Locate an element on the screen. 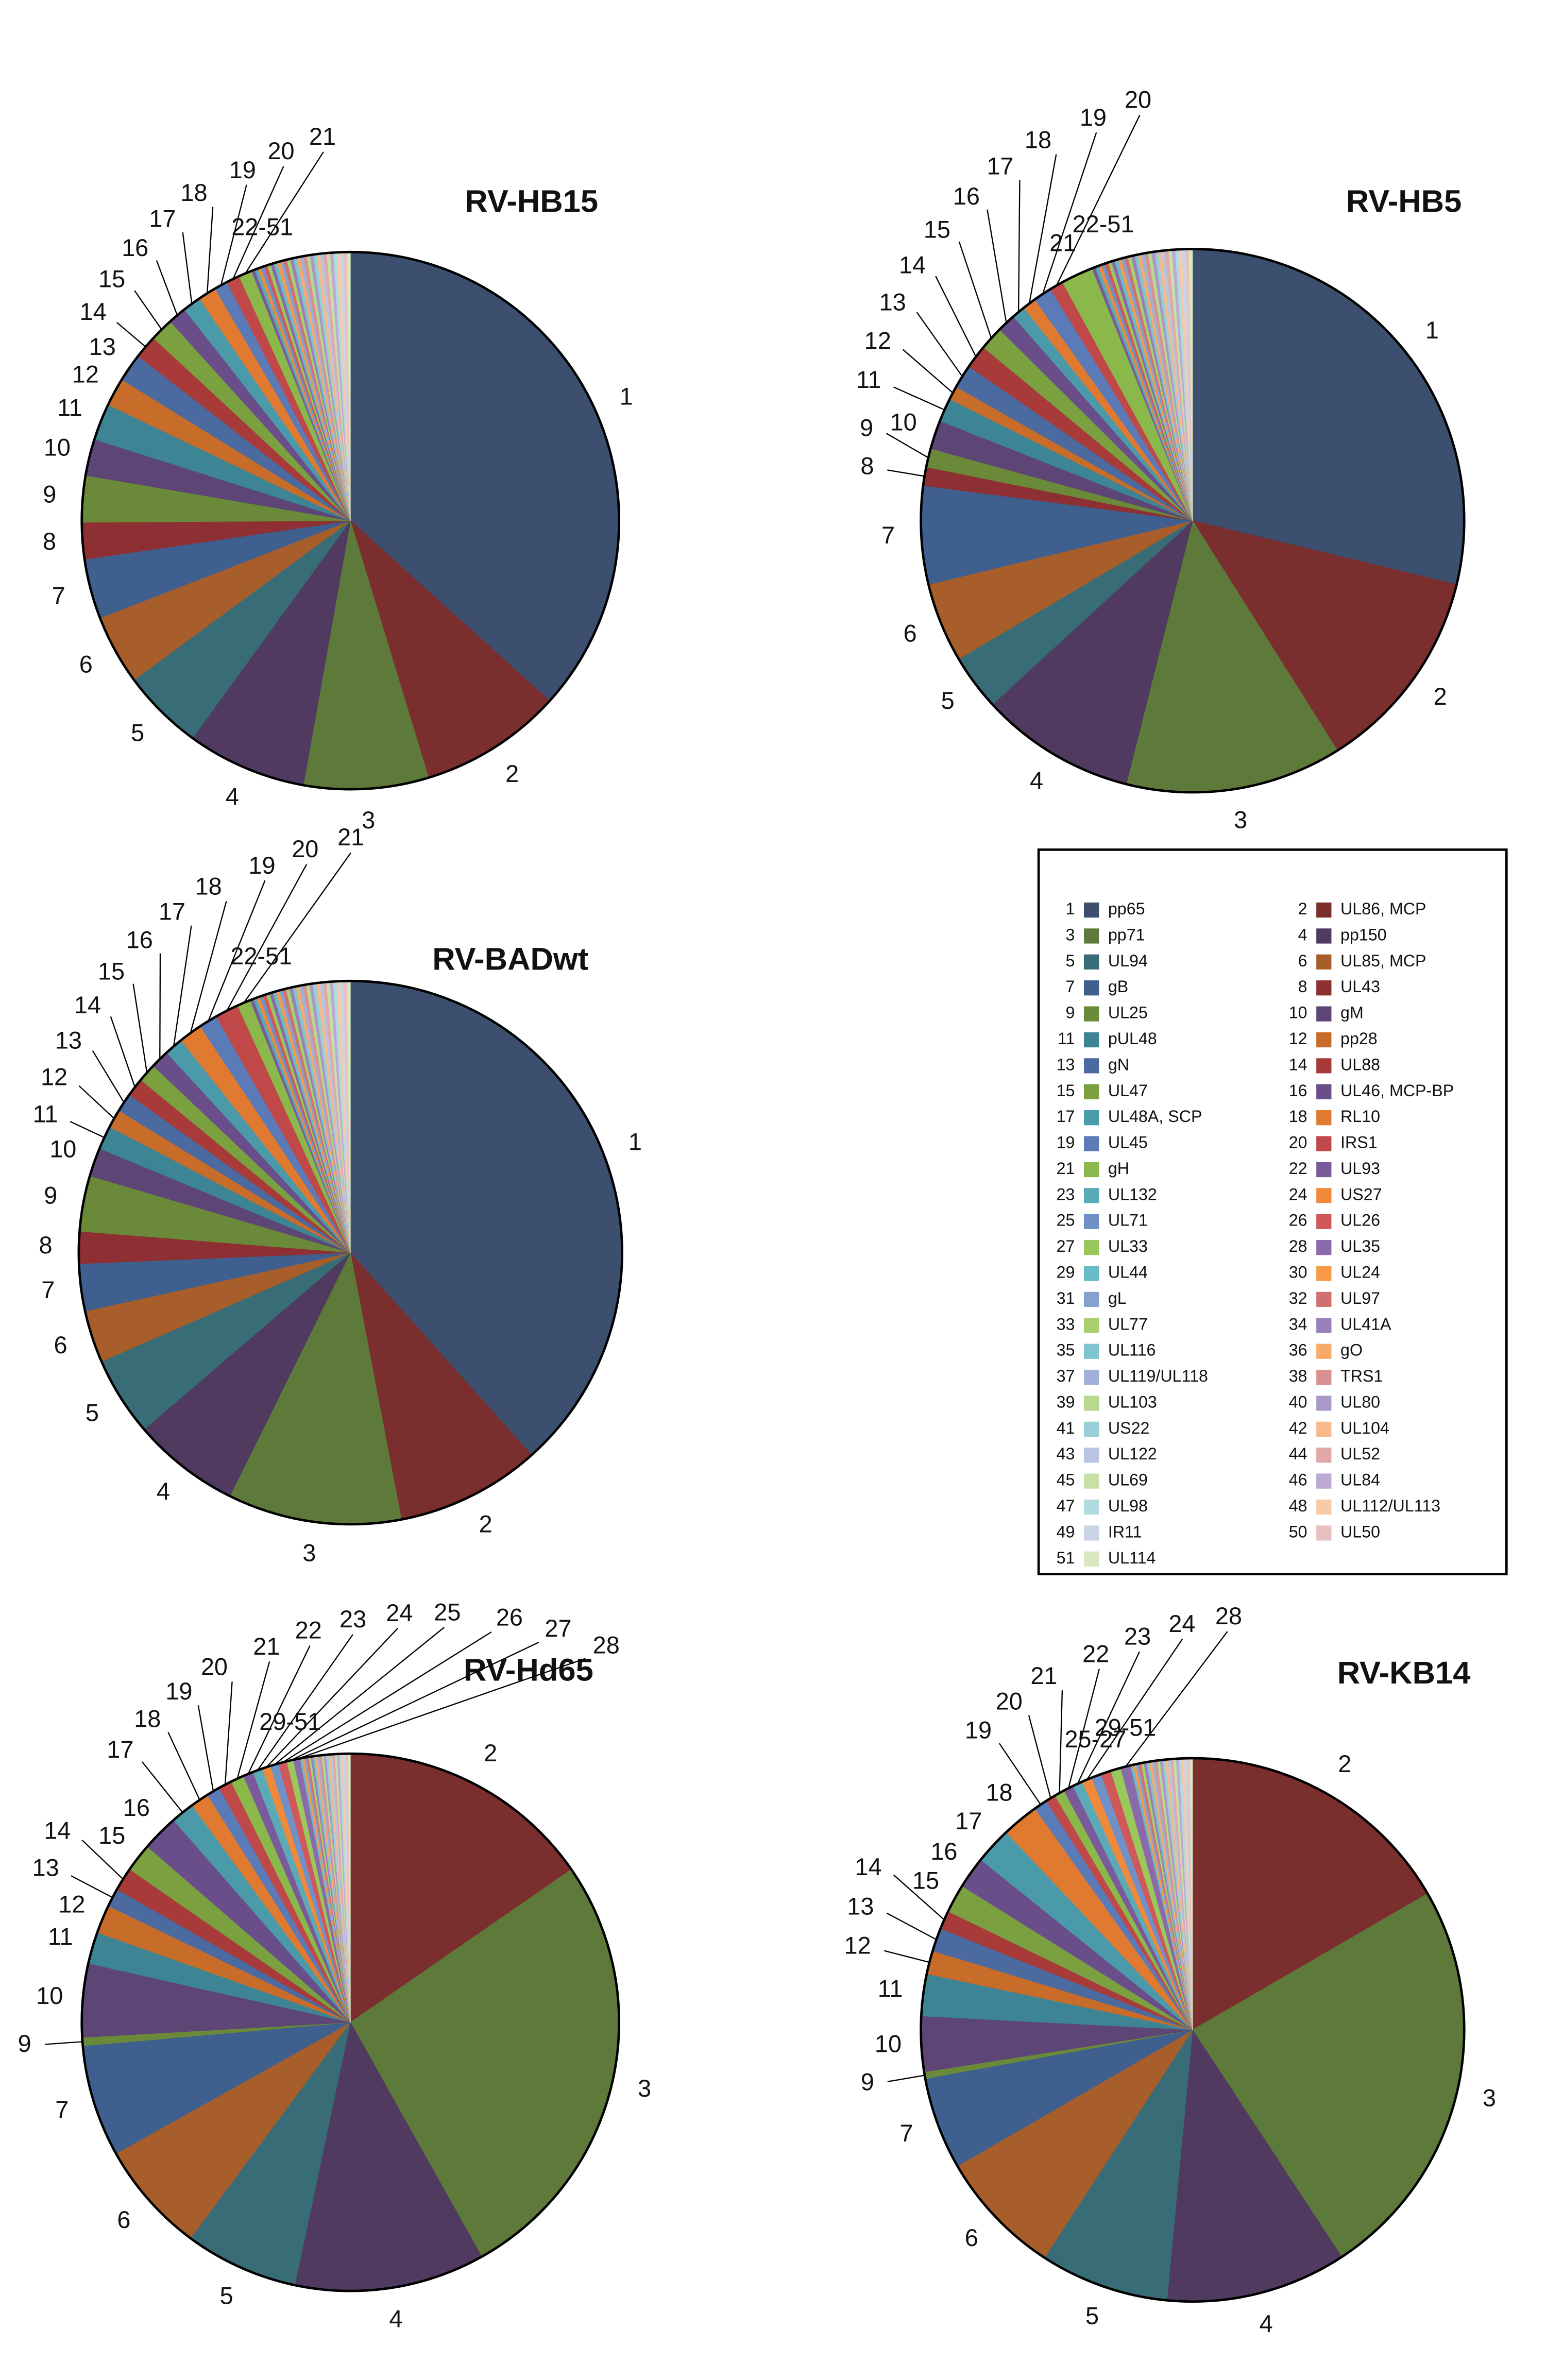  legend-number: 2 is located at coordinates (1303, 908).